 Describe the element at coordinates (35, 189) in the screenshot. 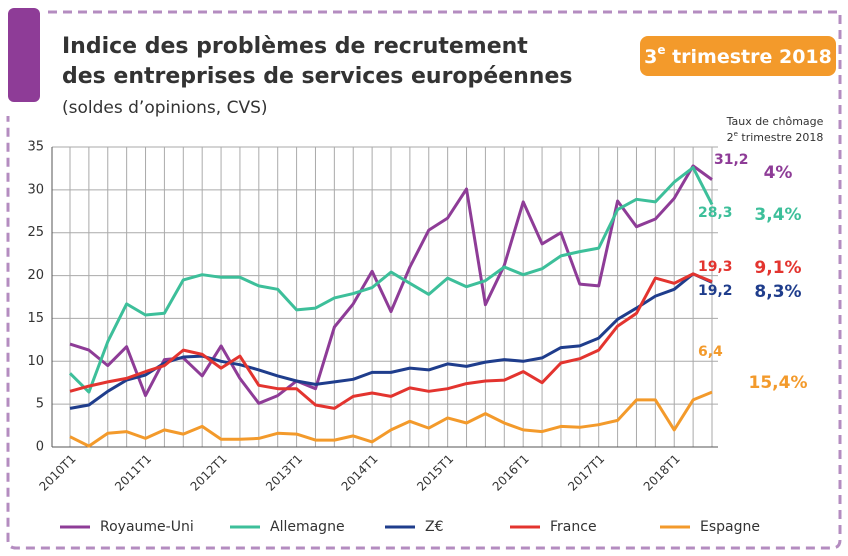

I see `y-tick-label: 30` at that location.